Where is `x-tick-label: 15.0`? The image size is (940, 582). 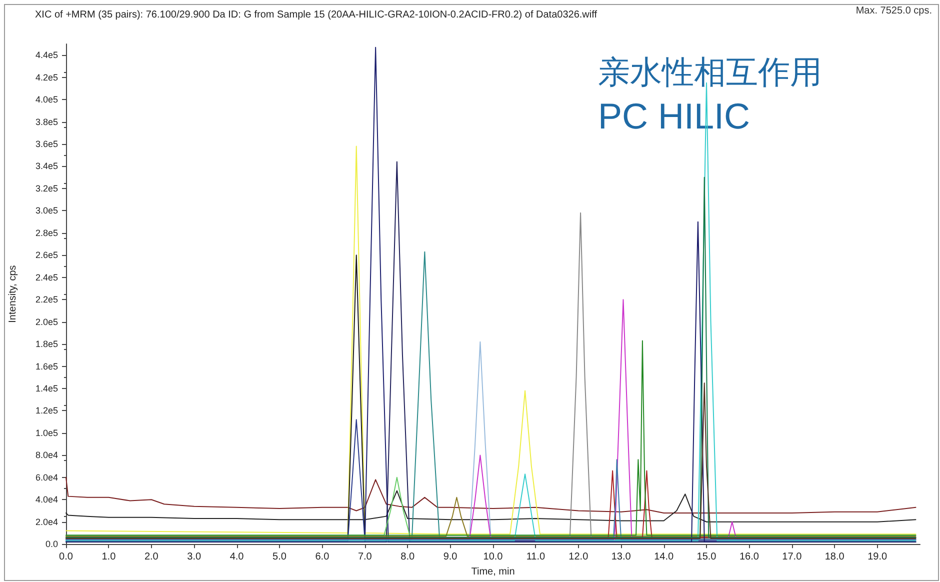
x-tick-label: 15.0 is located at coordinates (706, 557).